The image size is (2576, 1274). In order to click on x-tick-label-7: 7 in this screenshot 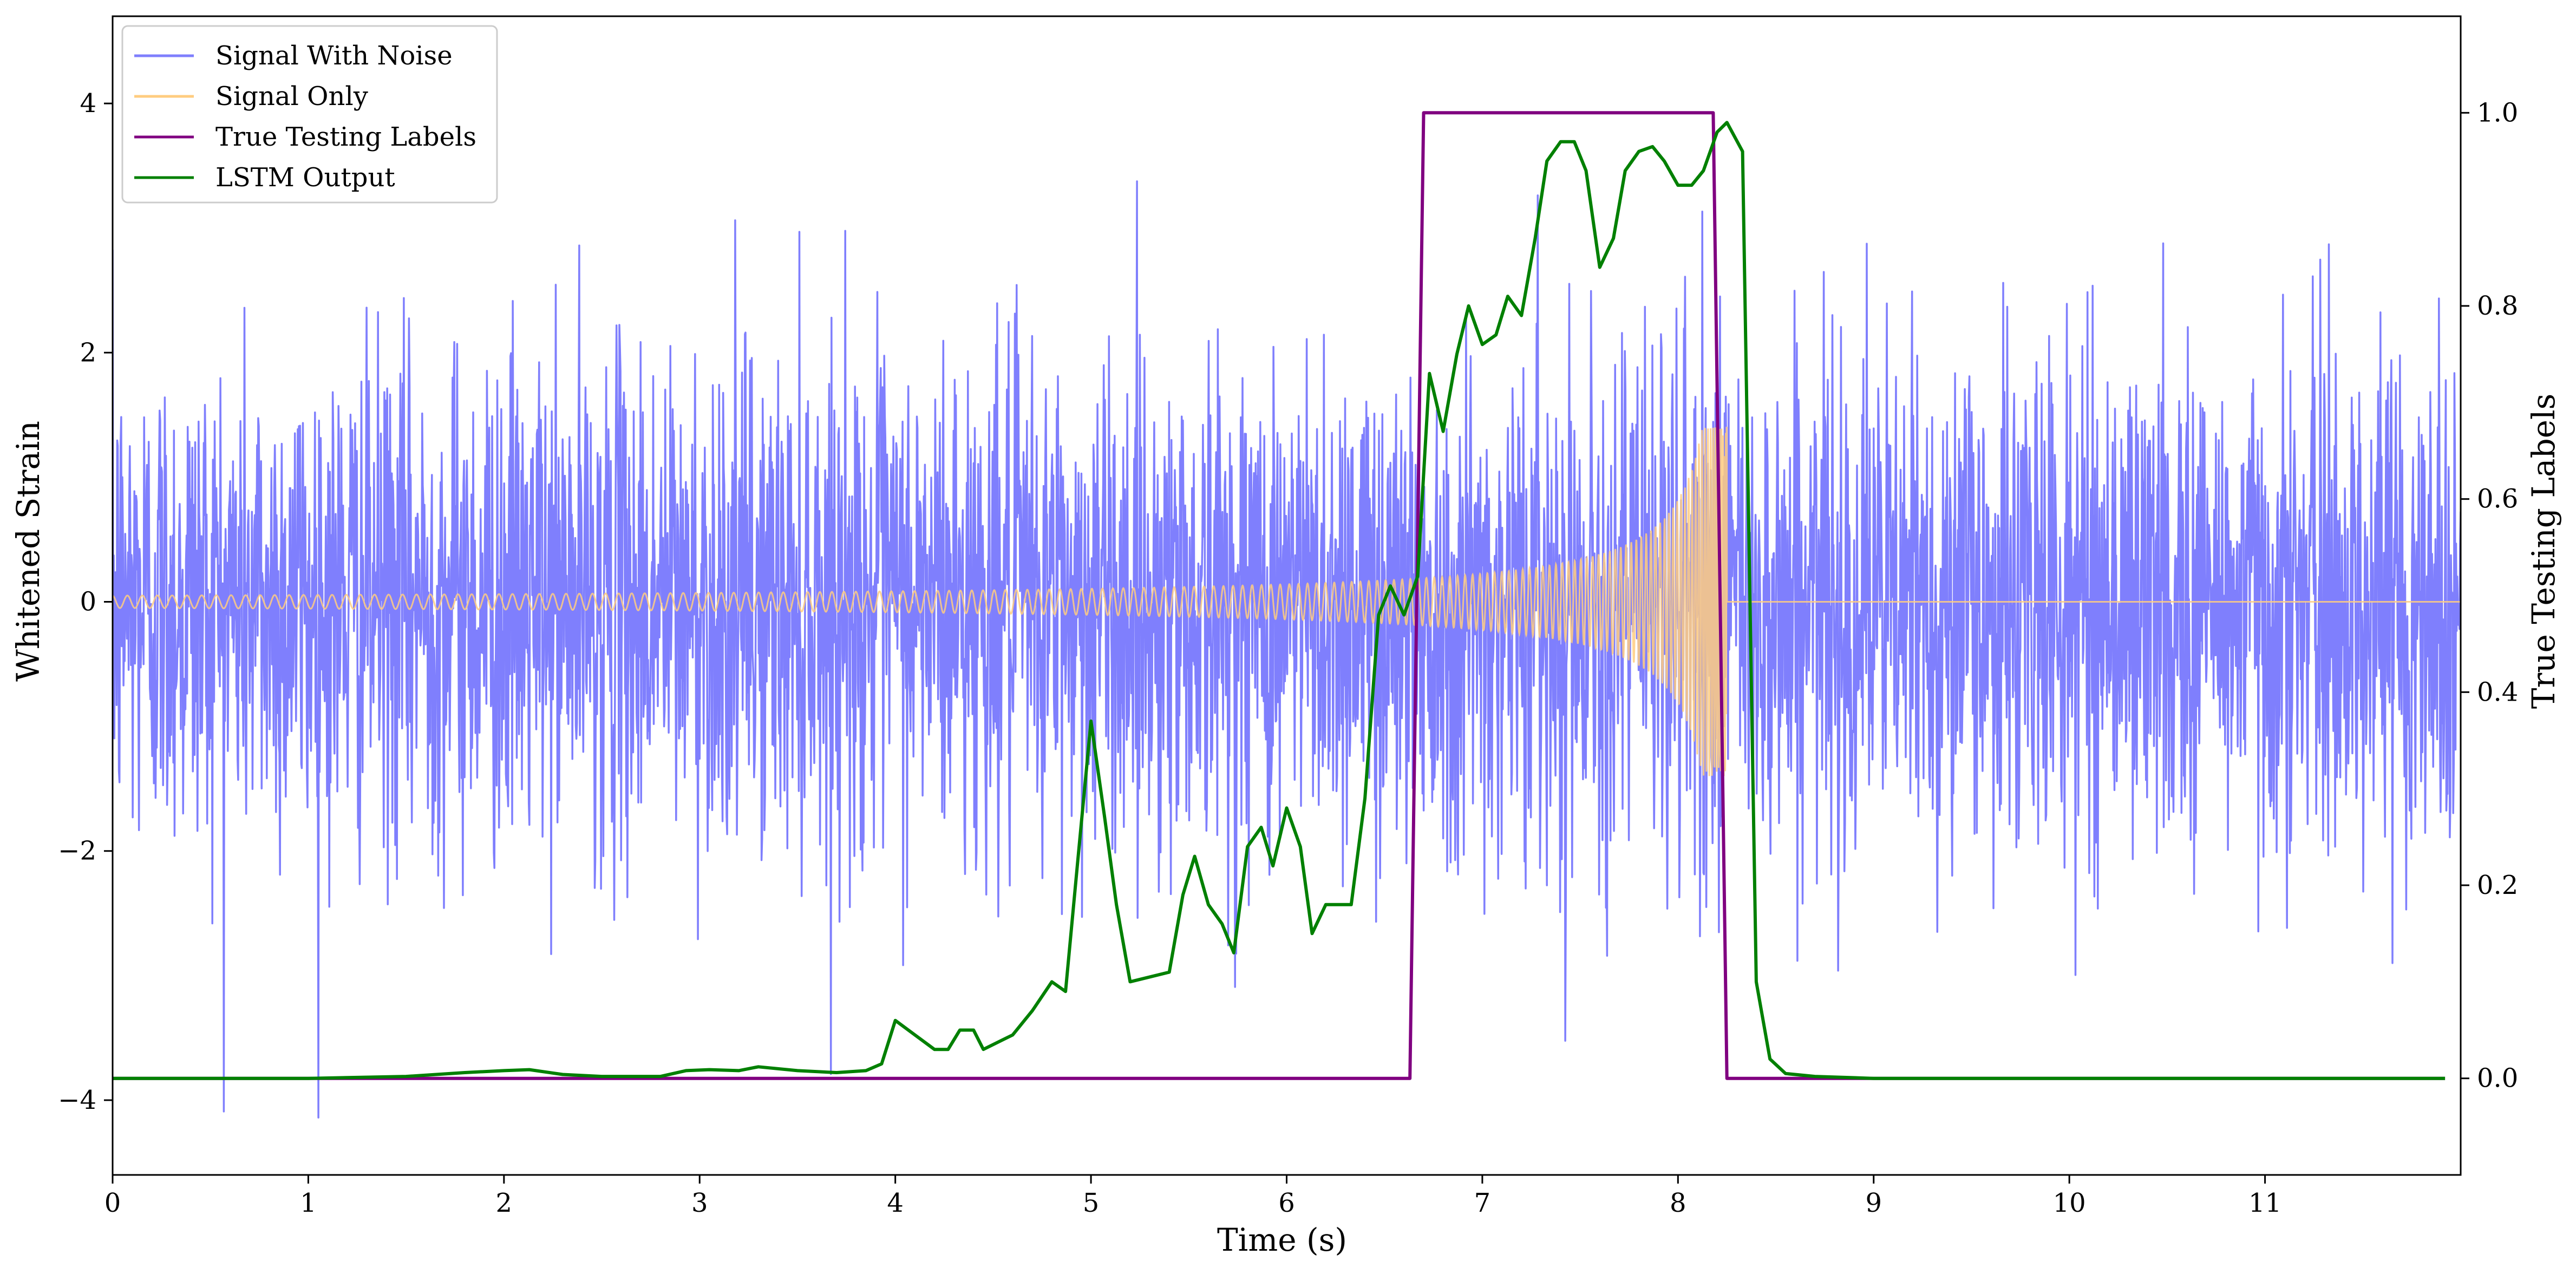, I will do `click(1482, 1203)`.